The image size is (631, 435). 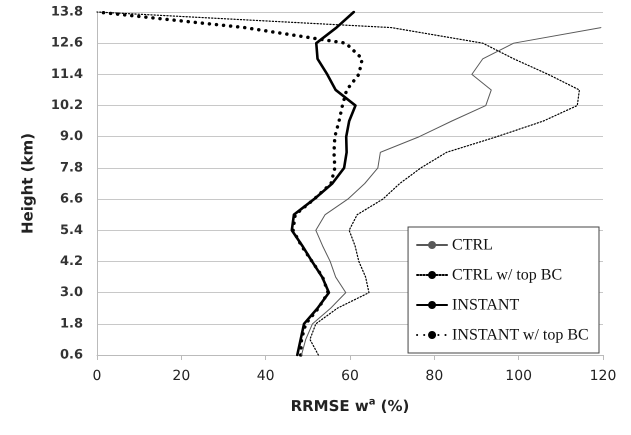 I want to click on y-tick-label: 5.4, so click(x=71, y=230).